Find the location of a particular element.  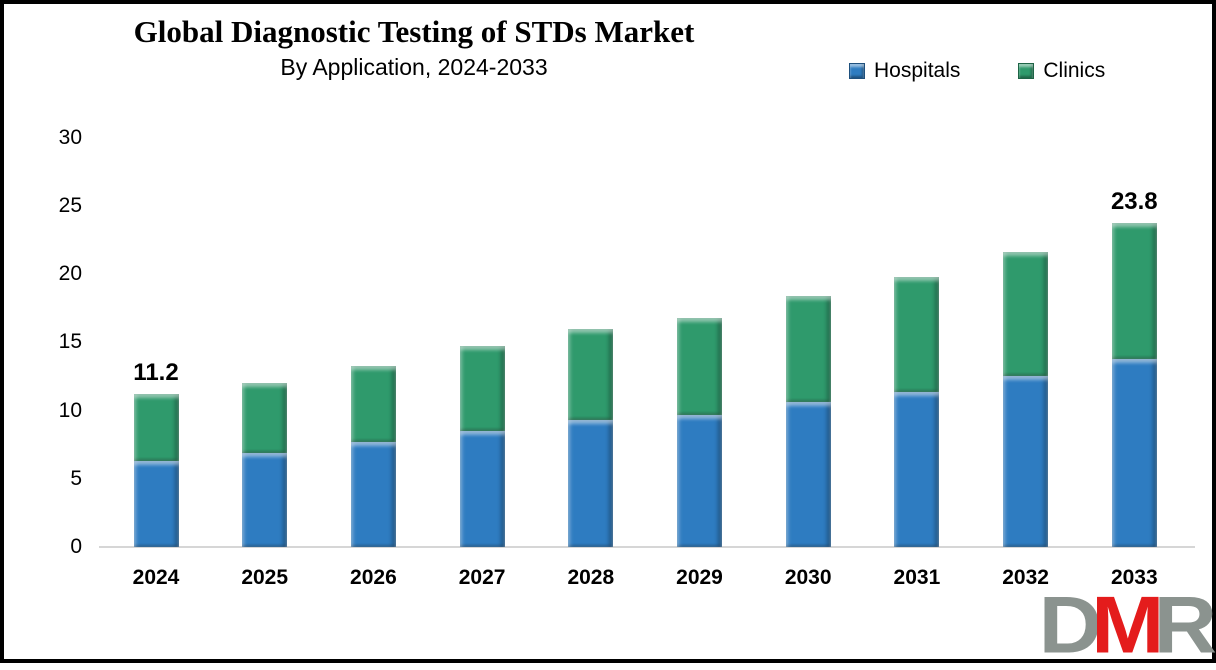

y-axis-tick-30: 30 is located at coordinates (70, 137).